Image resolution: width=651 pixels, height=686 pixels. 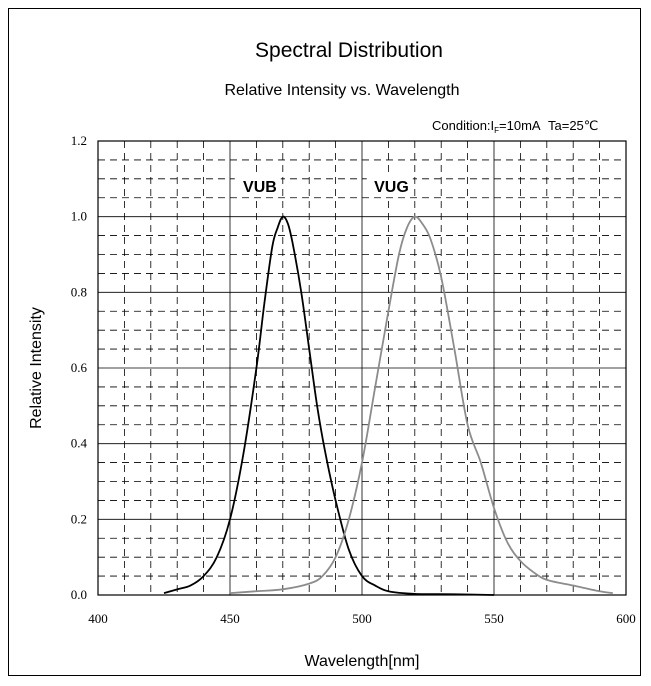 What do you see at coordinates (98, 618) in the screenshot?
I see `x-tick-label: 400` at bounding box center [98, 618].